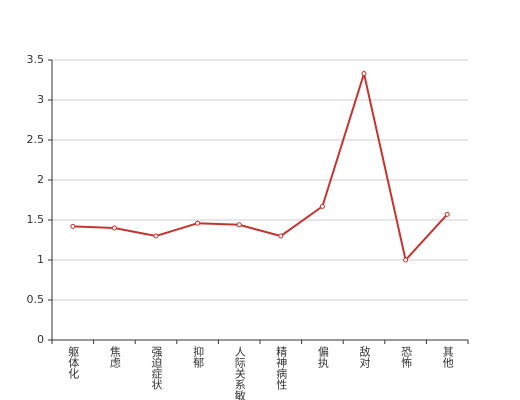 This screenshot has width=520, height=400. I want to click on x-tick-label: 躯体化, so click(73, 363).